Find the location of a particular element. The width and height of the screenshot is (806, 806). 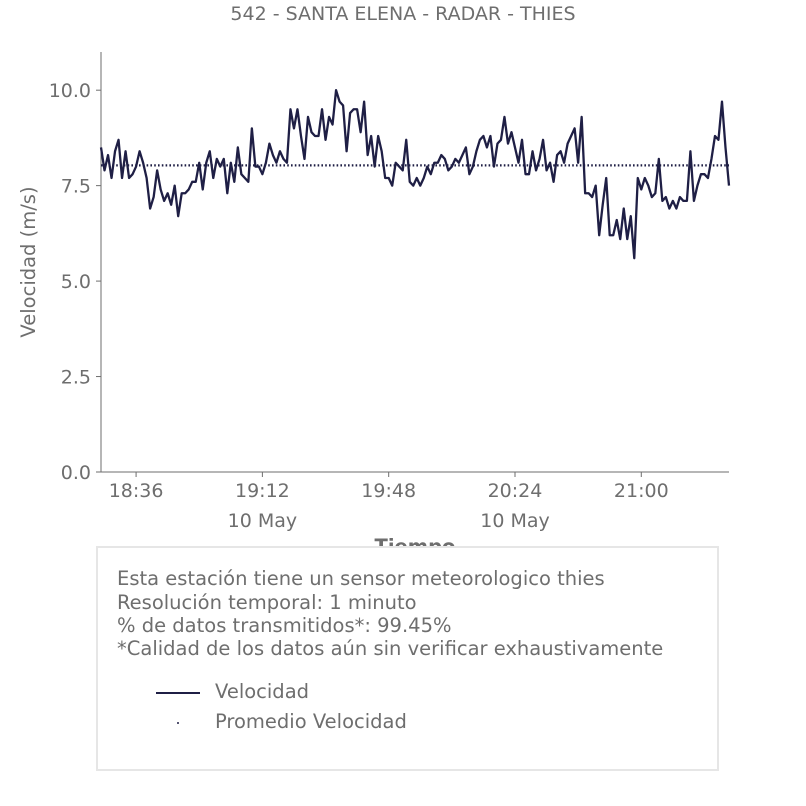

y-tick-label: 5.0 is located at coordinates (76, 282).